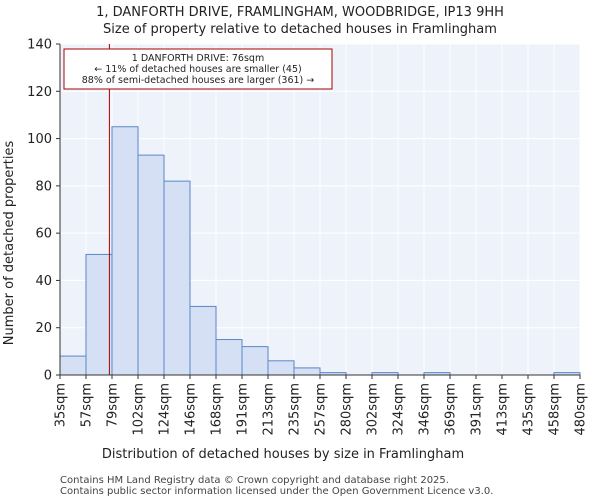  I want to click on y-tick-label: 40, so click(43, 281).